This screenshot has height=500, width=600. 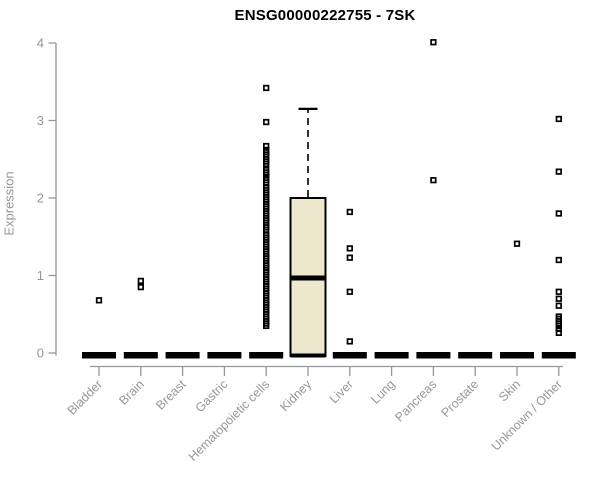 I want to click on median-line, so click(x=308, y=278).